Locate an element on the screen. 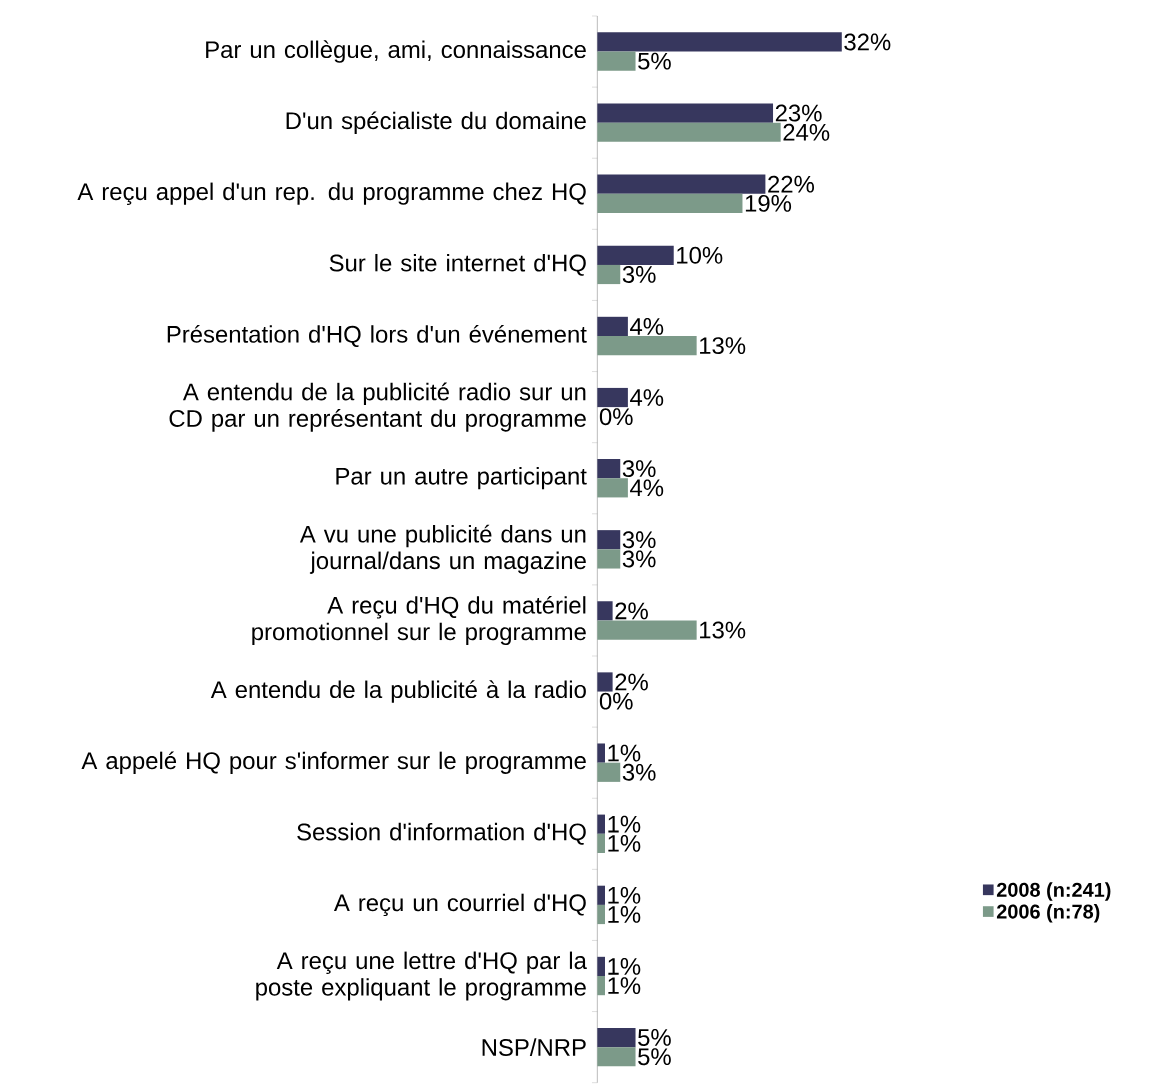  y-tick-label: Session d'information d'HQ is located at coordinates (441, 833).